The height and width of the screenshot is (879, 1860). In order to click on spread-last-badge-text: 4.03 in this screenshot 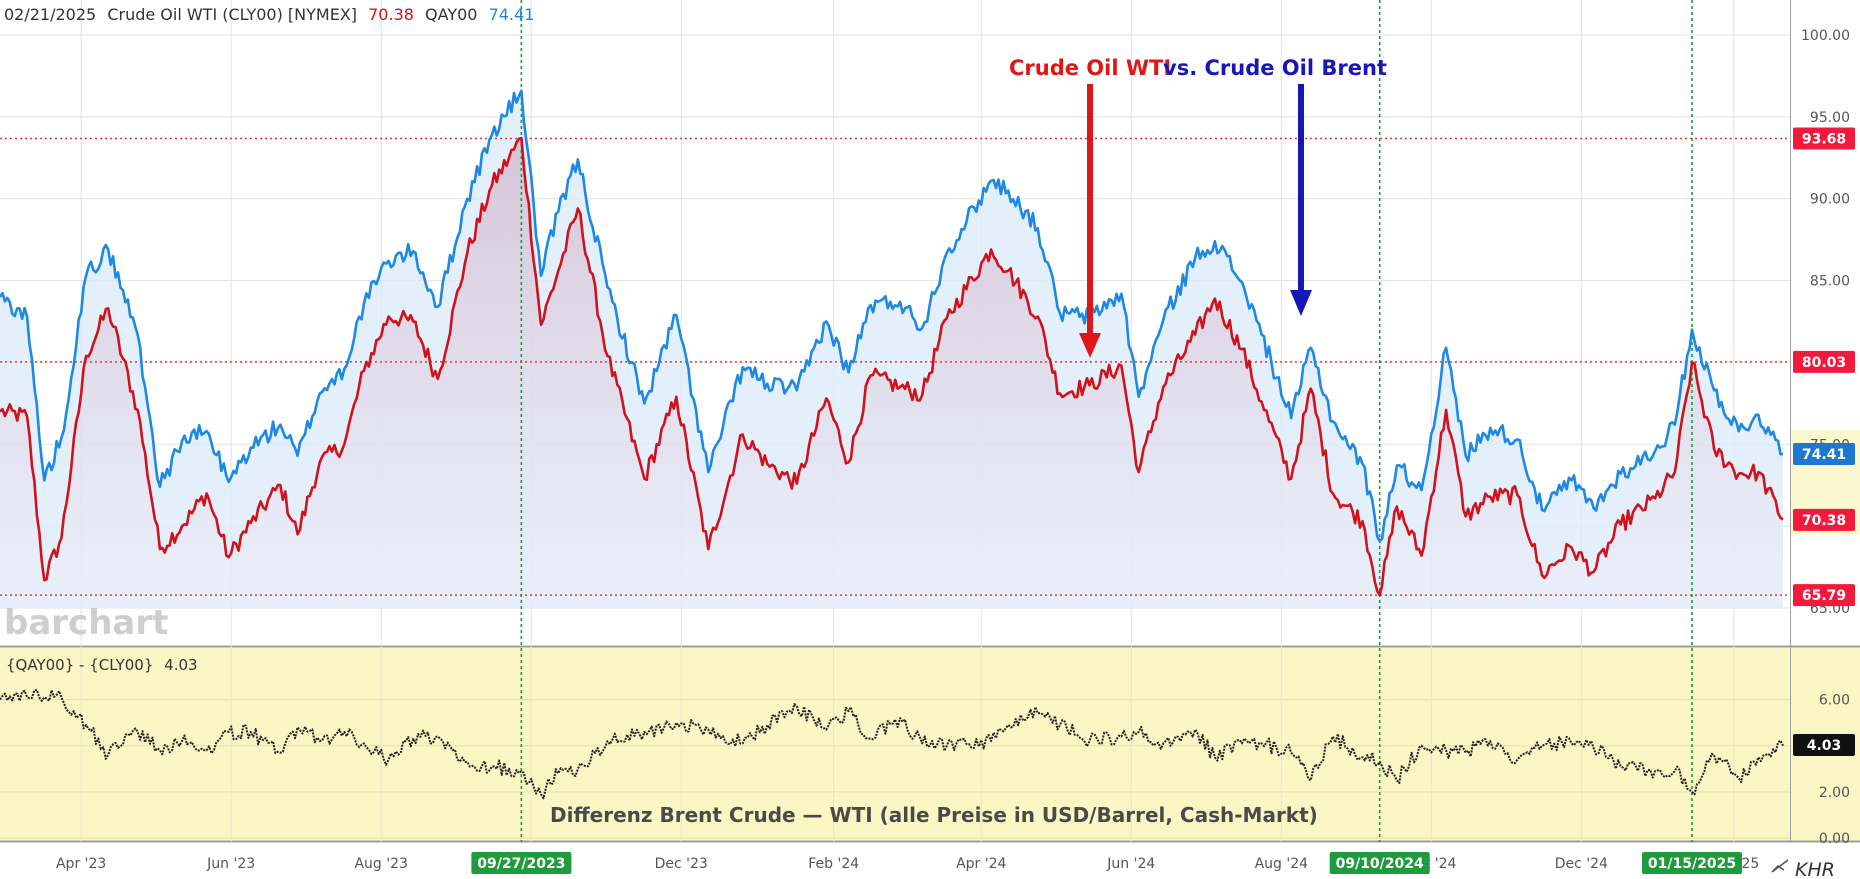, I will do `click(1824, 746)`.